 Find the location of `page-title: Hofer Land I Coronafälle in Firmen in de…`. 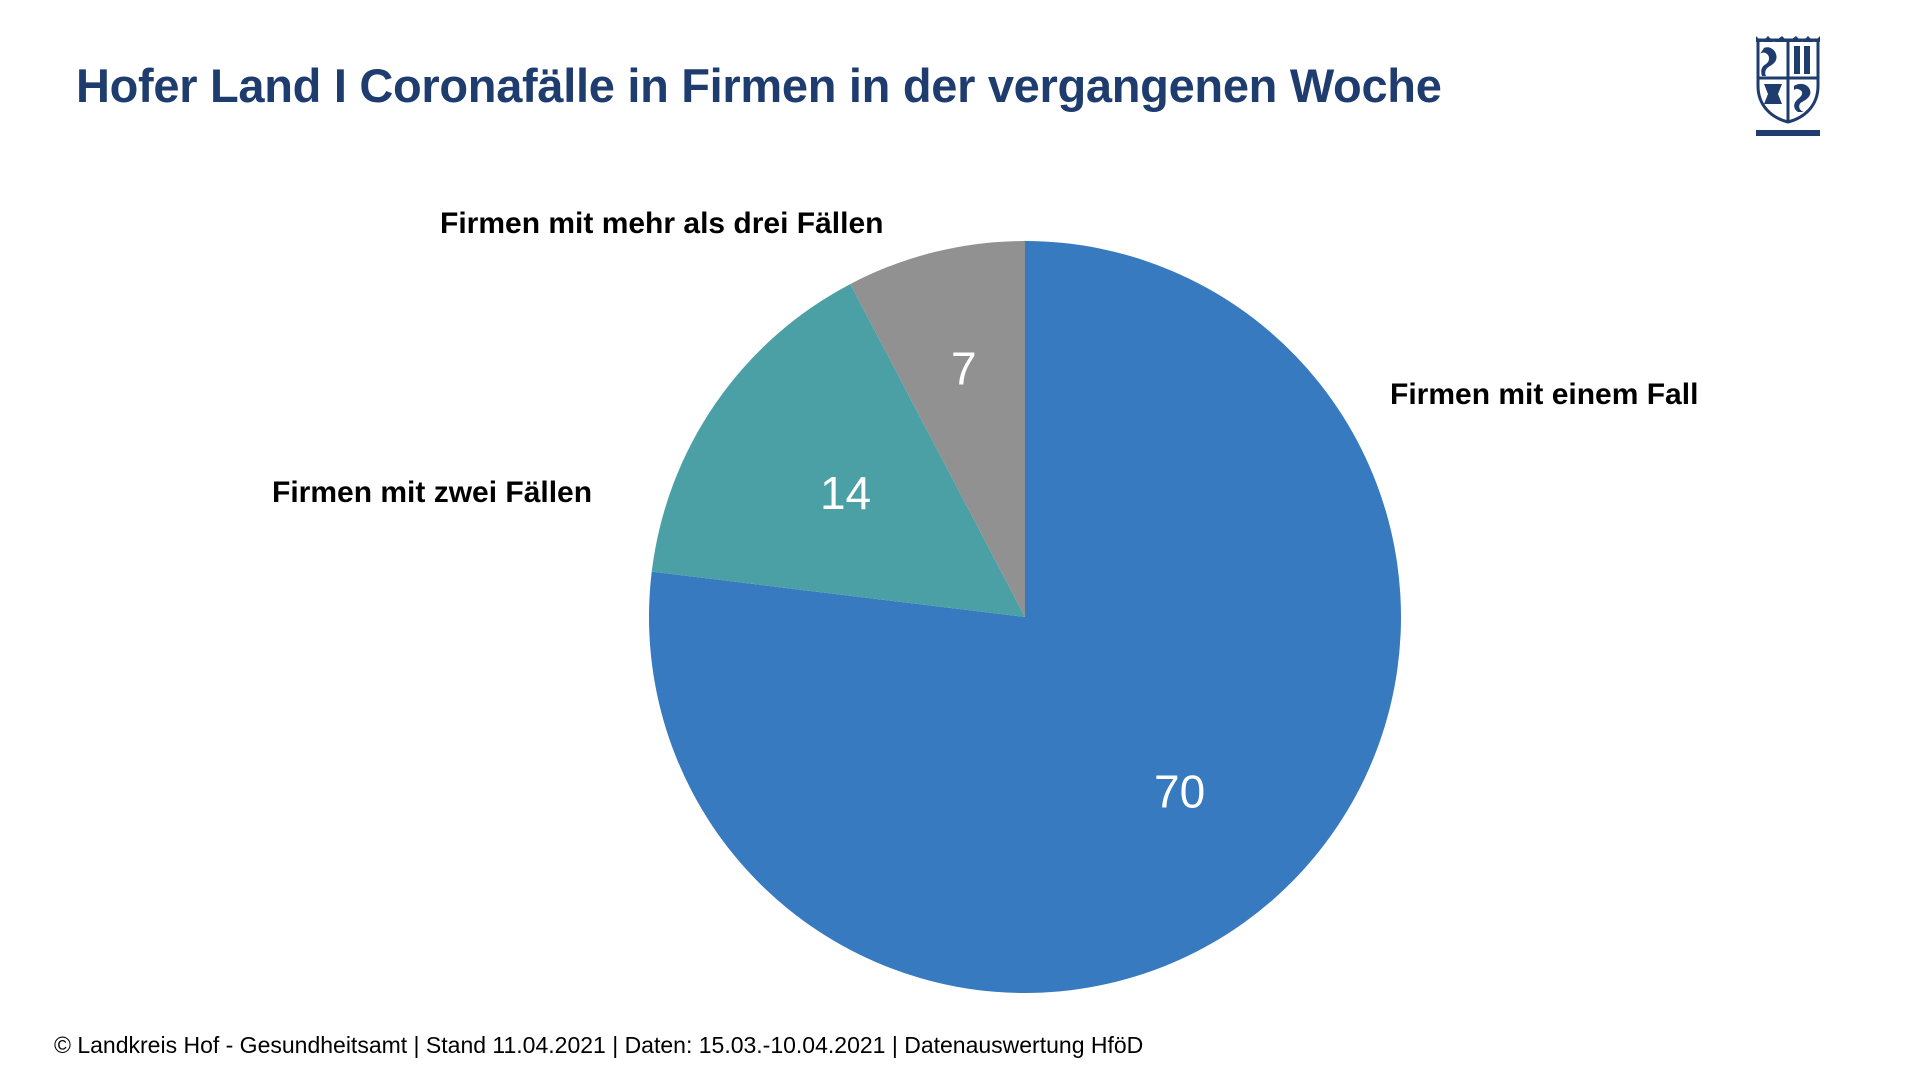

page-title: Hofer Land I Coronafälle in Firmen in de… is located at coordinates (759, 85).